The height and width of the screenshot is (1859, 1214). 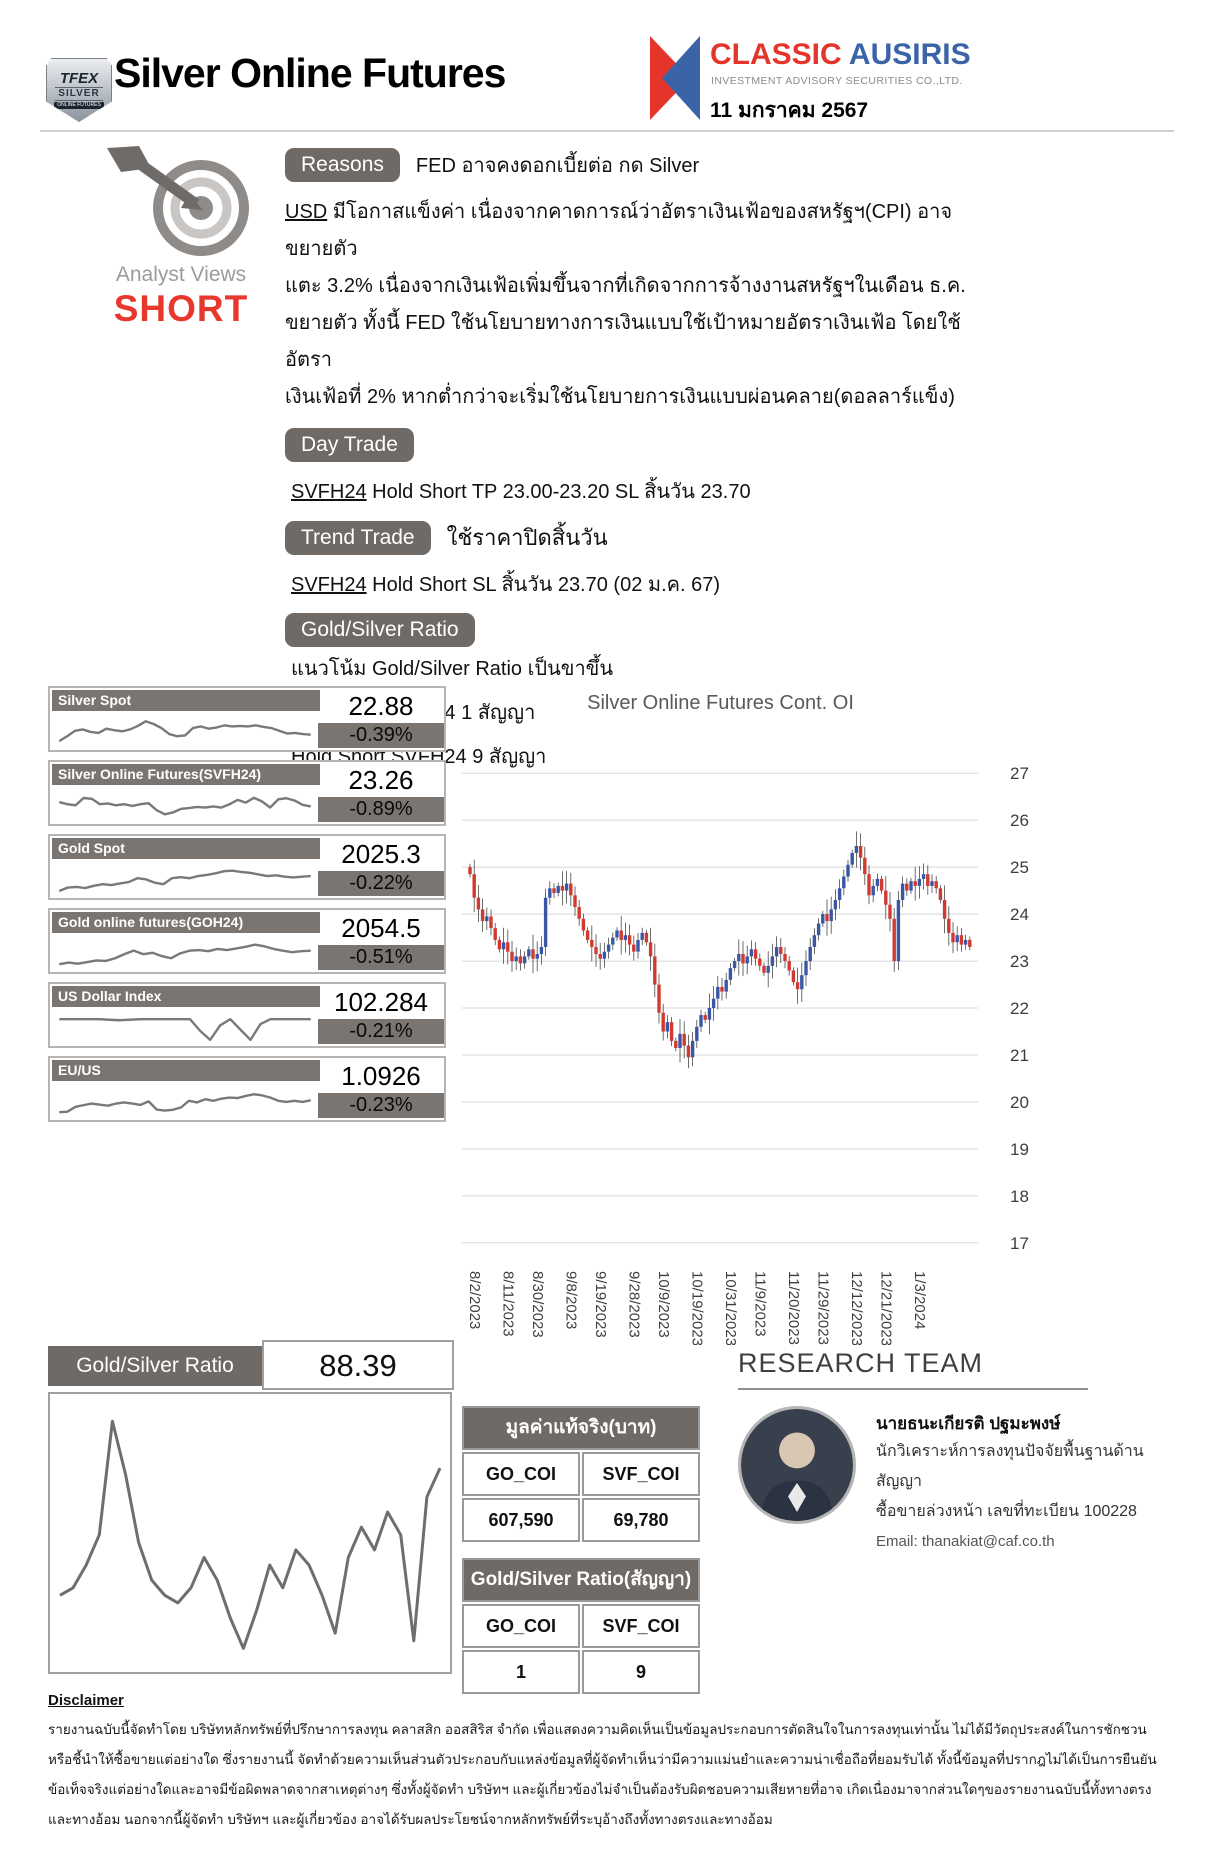 What do you see at coordinates (178, 201) in the screenshot?
I see `target-dart-icon` at bounding box center [178, 201].